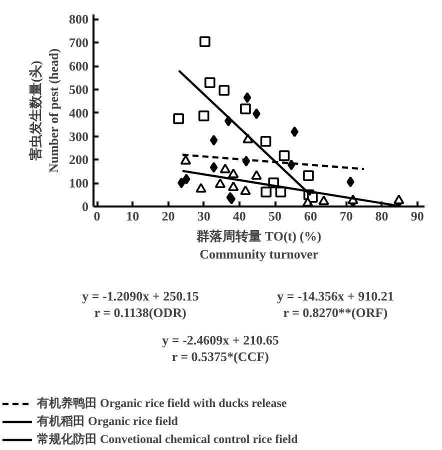  I want to click on y-tick-label: 0, so click(85, 206).